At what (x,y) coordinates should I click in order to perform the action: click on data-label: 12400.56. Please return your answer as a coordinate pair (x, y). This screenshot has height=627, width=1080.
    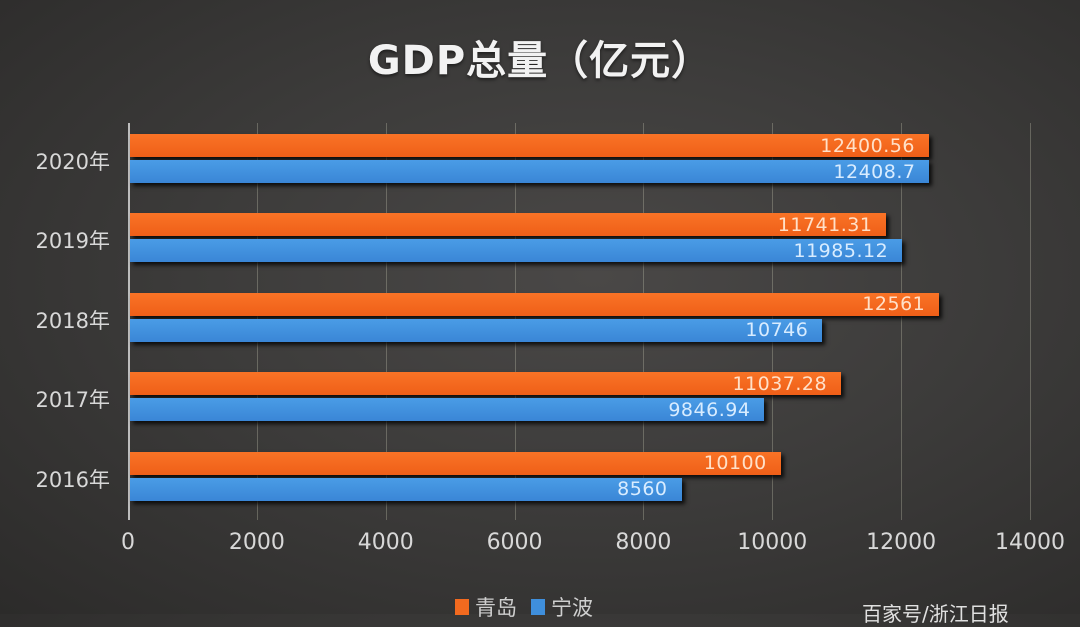
    Looking at the image, I should click on (867, 145).